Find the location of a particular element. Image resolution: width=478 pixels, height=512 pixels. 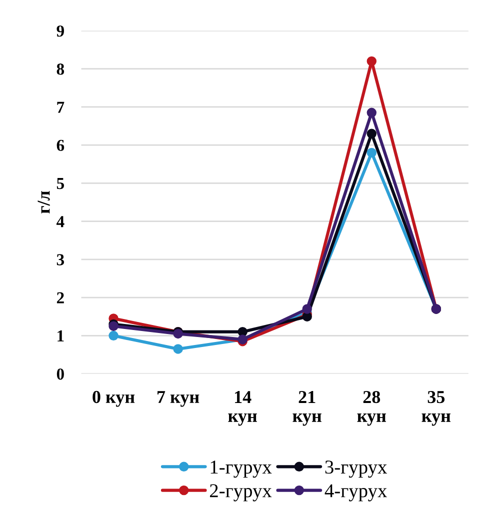

y-tick-label: 7 is located at coordinates (60, 107).